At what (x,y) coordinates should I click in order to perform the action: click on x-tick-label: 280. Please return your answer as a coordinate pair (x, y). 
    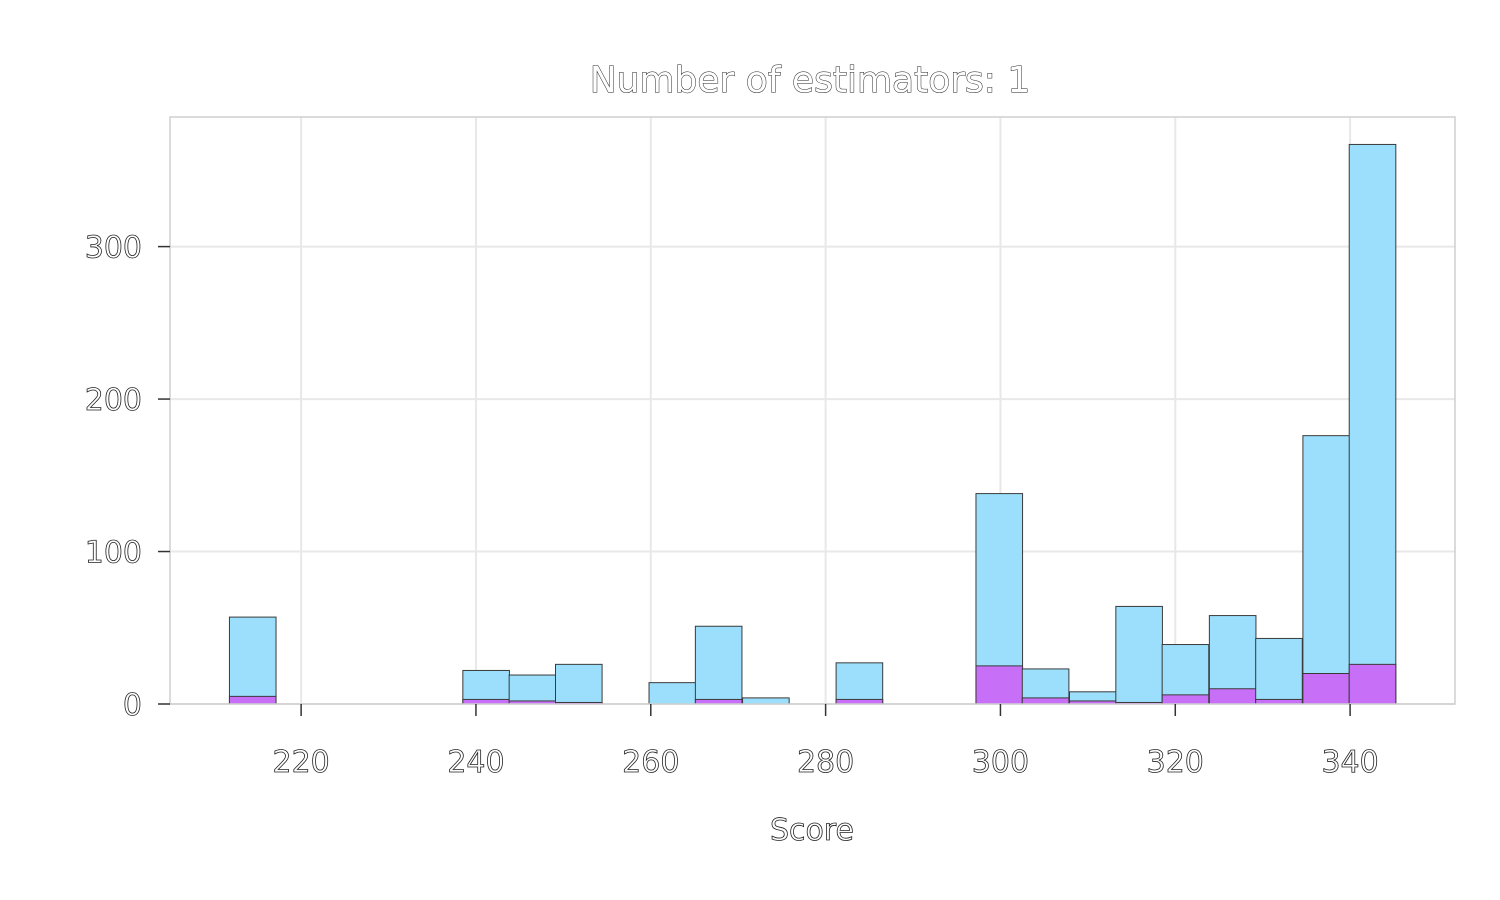
    Looking at the image, I should click on (825, 762).